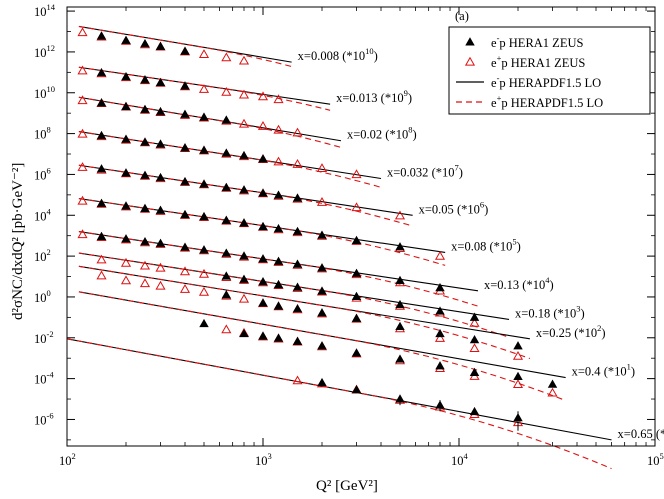 This screenshot has width=664, height=499. What do you see at coordinates (571, 331) in the screenshot?
I see `series-label: x=0.25 (*102)` at bounding box center [571, 331].